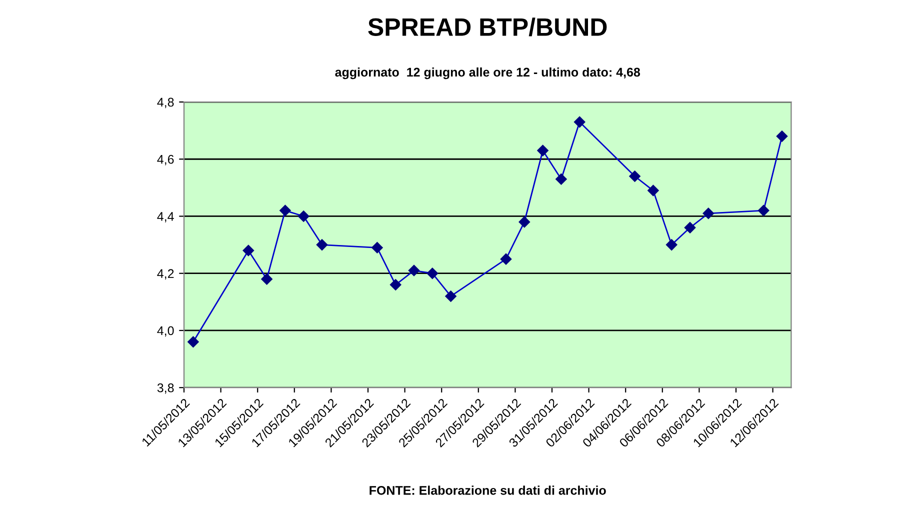  What do you see at coordinates (165, 274) in the screenshot?
I see `y-tick-label: 4,2` at bounding box center [165, 274].